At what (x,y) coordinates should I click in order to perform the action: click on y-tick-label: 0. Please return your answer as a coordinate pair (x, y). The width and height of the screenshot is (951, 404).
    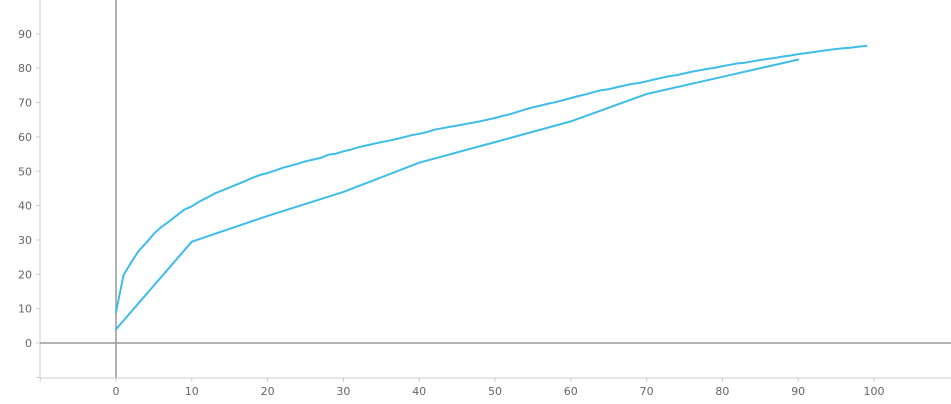
    Looking at the image, I should click on (28, 343).